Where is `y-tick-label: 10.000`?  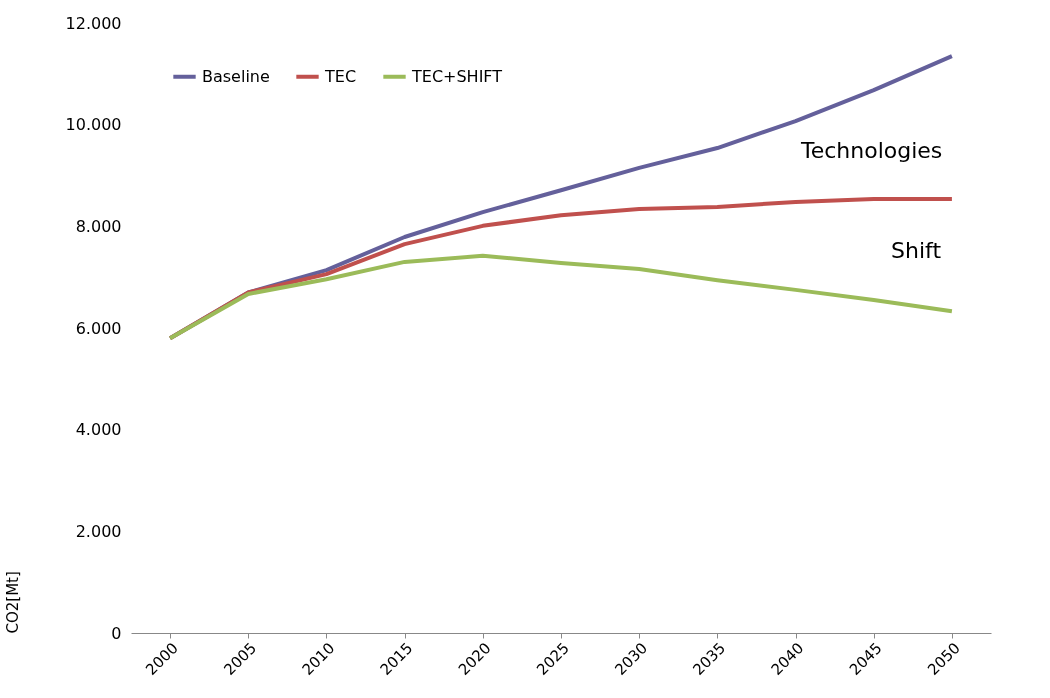
y-tick-label: 10.000 is located at coordinates (93, 125).